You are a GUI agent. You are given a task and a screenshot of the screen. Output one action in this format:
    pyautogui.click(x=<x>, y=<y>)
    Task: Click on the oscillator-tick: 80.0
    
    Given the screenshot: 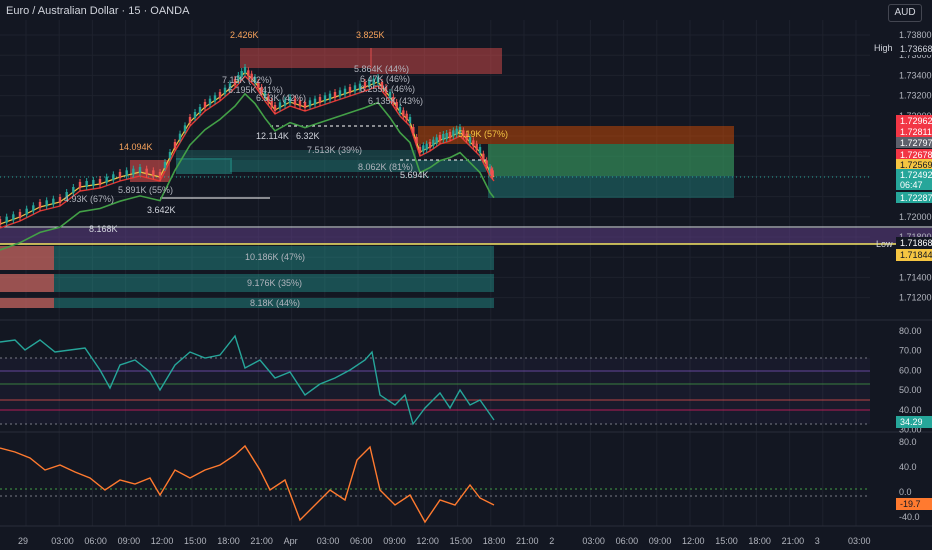 What is the action you would take?
    pyautogui.click(x=908, y=442)
    